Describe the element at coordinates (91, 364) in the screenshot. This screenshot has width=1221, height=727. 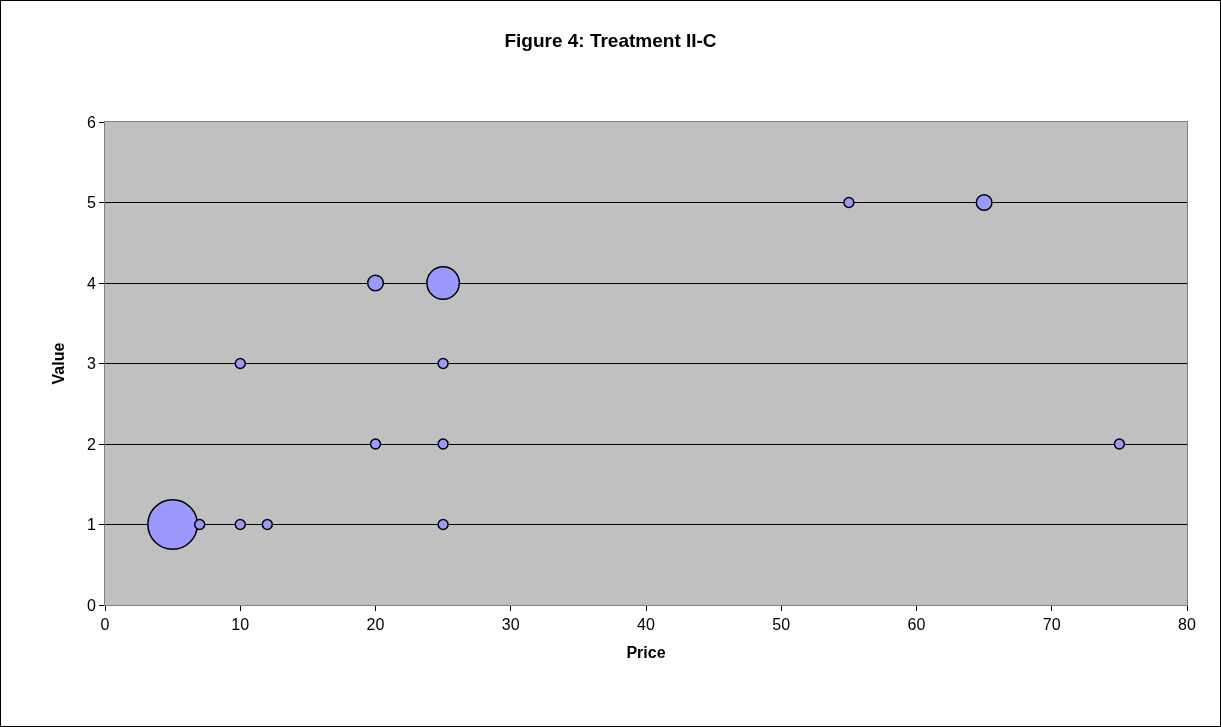
I see `y-tick-label: 3` at that location.